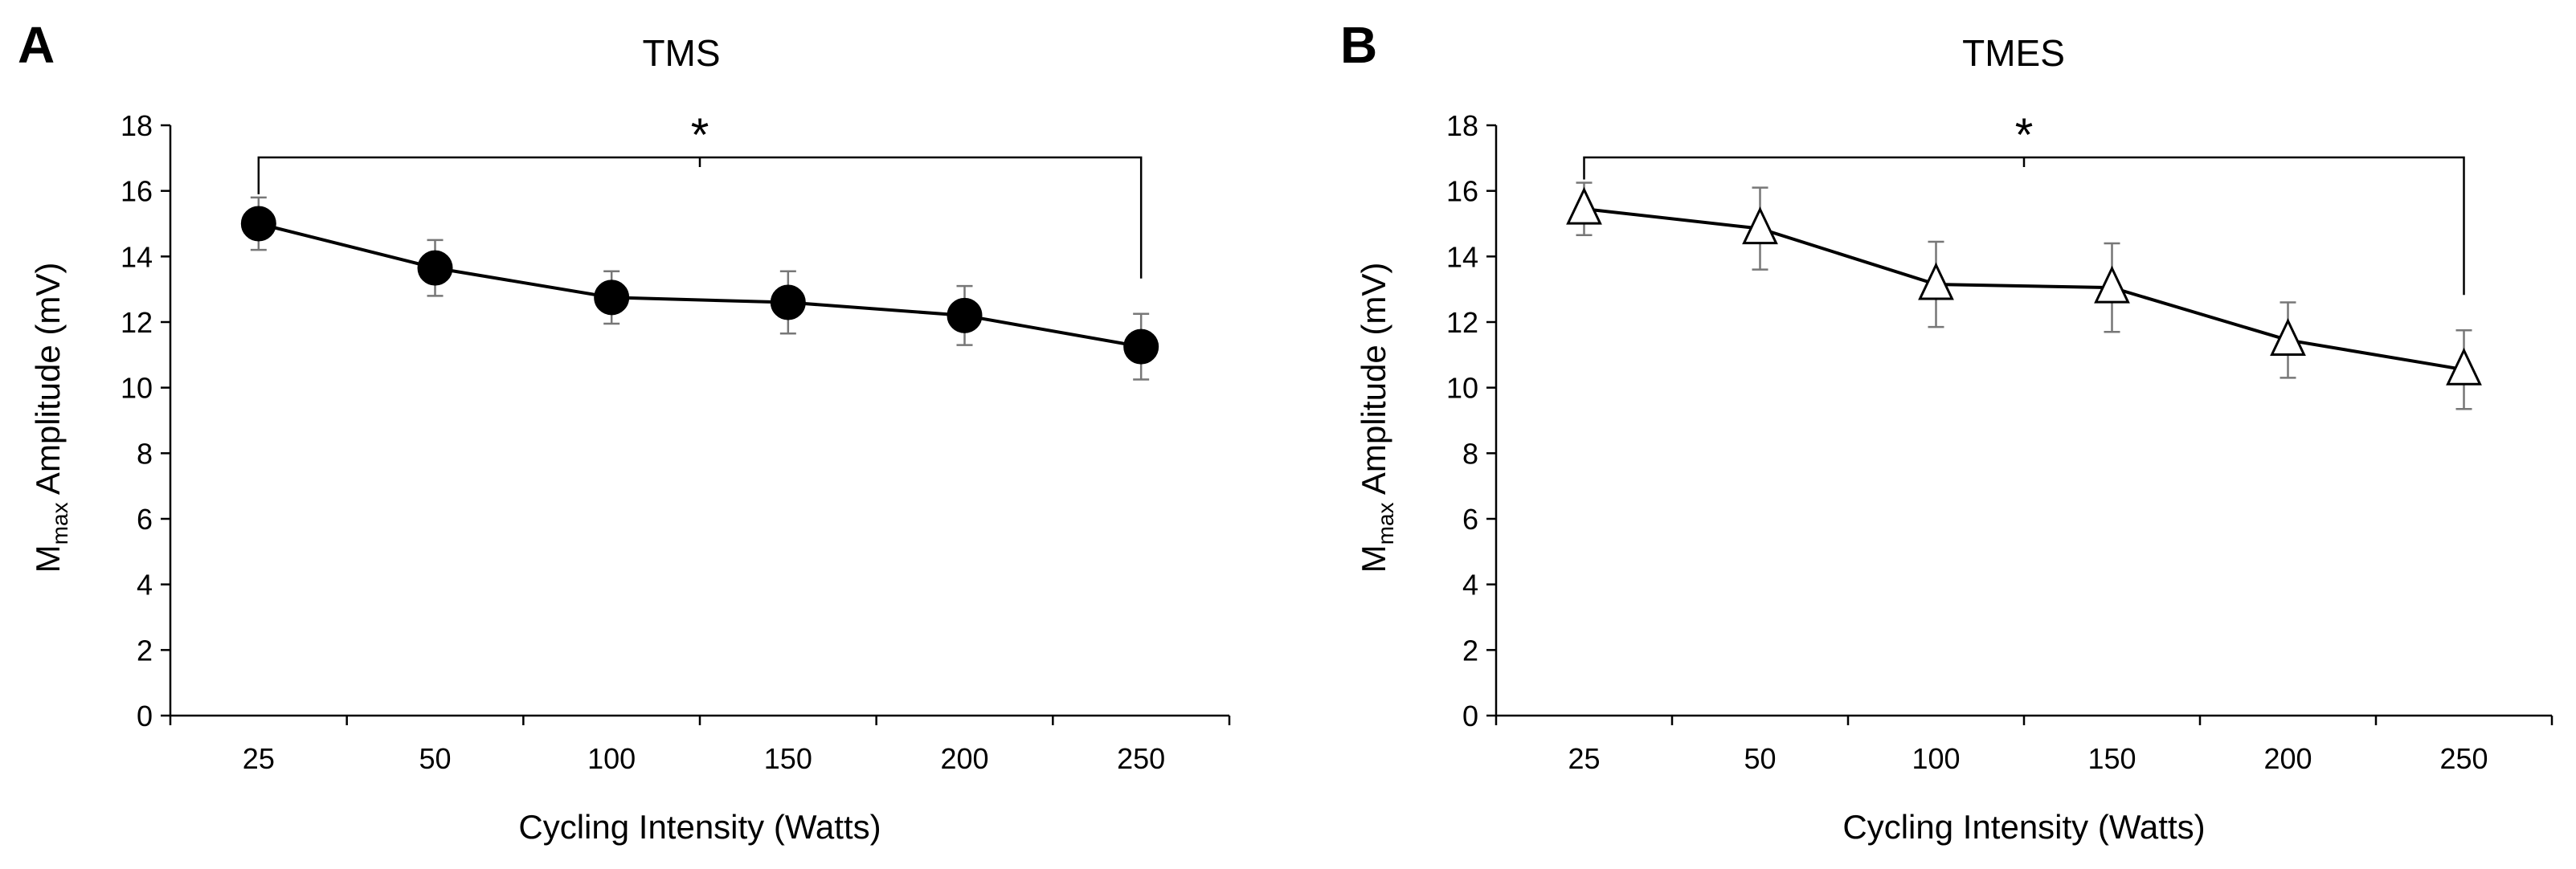 This screenshot has width=2576, height=869. What do you see at coordinates (36, 45) in the screenshot?
I see `panel-letter: A` at bounding box center [36, 45].